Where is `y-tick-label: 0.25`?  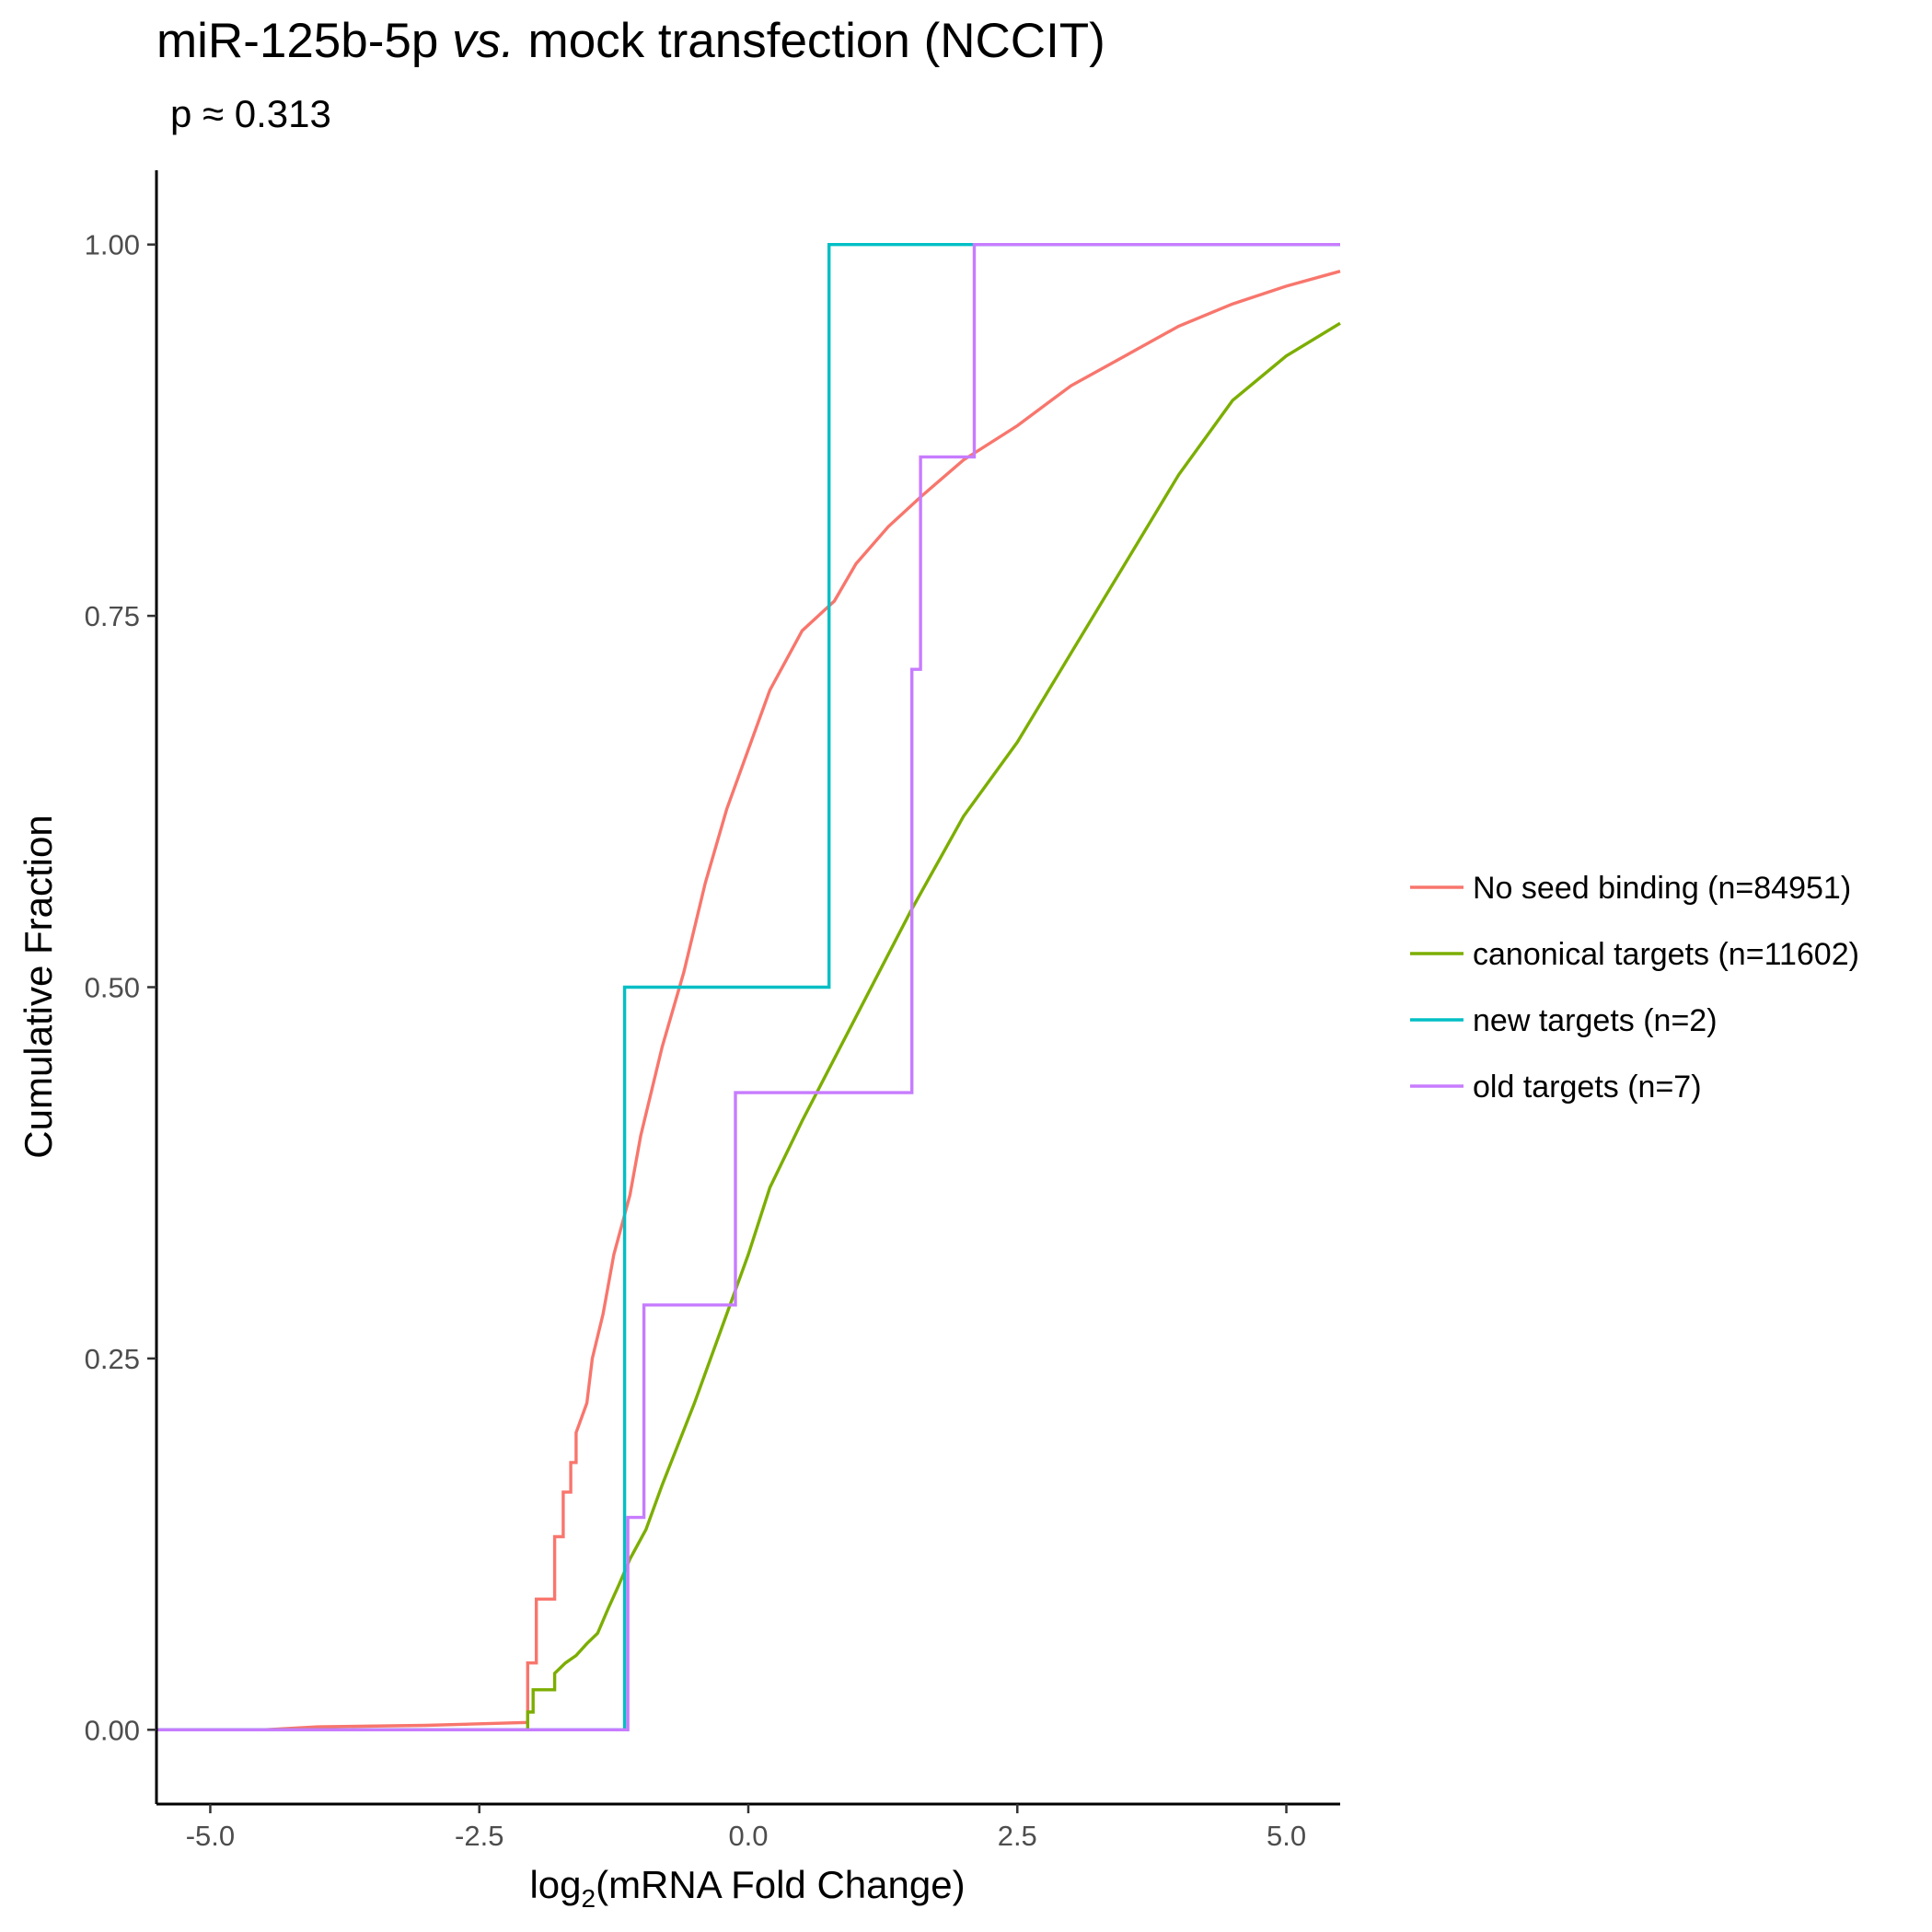
y-tick-label: 0.25 is located at coordinates (113, 1359).